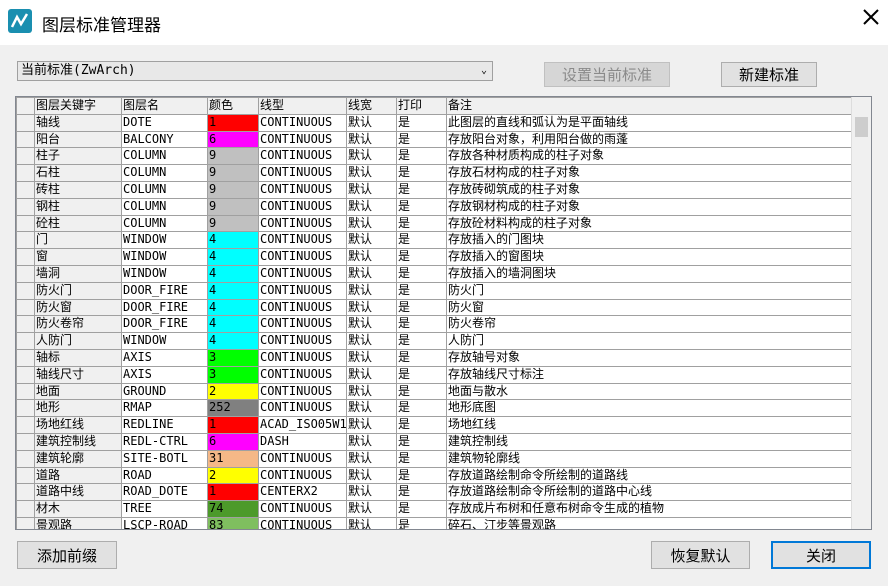  Describe the element at coordinates (650, 509) in the screenshot. I see `table-cell: 存放成片布树和任意布树命令生成的植物` at that location.